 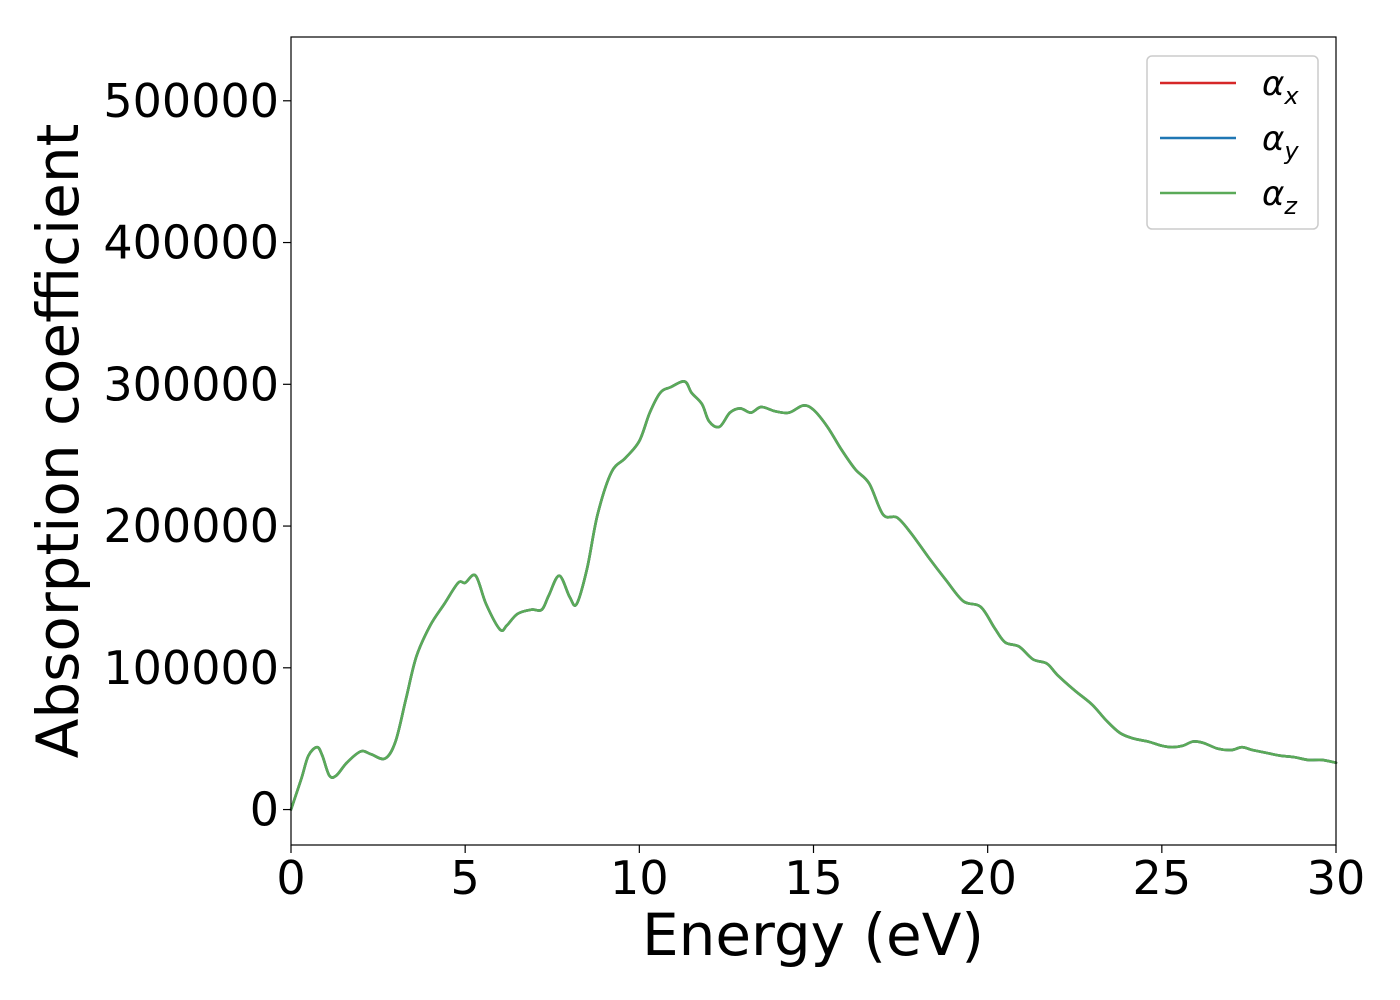 What do you see at coordinates (197, 455) in the screenshot?
I see `y-axis: 0 100000 200000 300000 400000 500000` at bounding box center [197, 455].